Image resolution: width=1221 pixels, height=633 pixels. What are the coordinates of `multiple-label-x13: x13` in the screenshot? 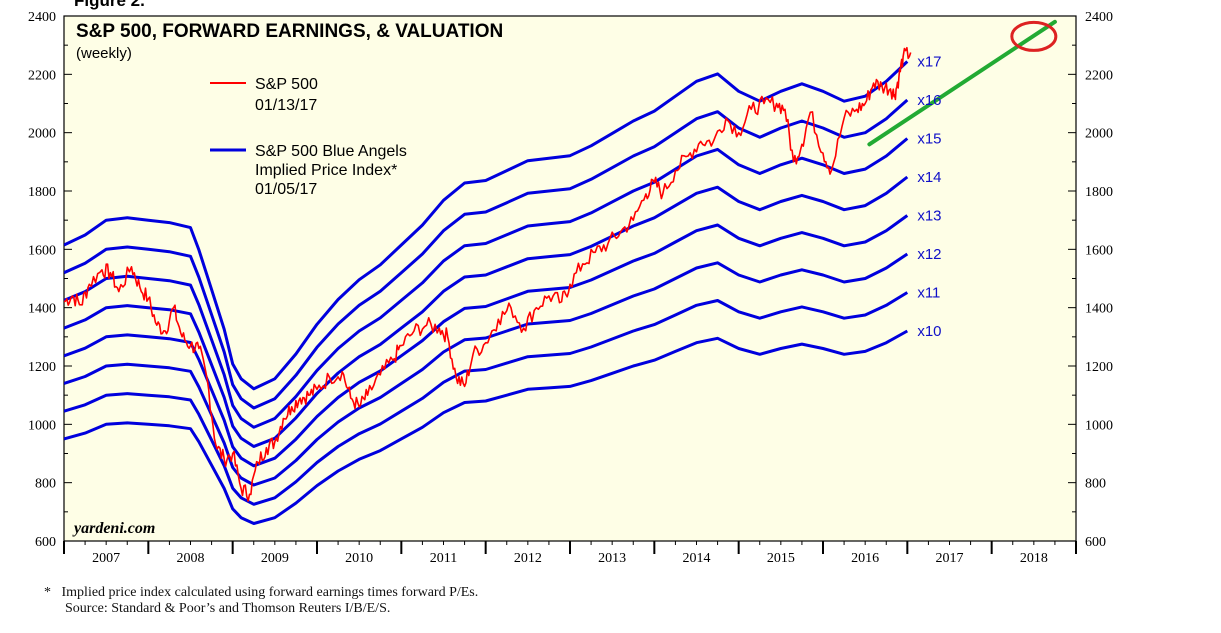 It's located at (929, 216).